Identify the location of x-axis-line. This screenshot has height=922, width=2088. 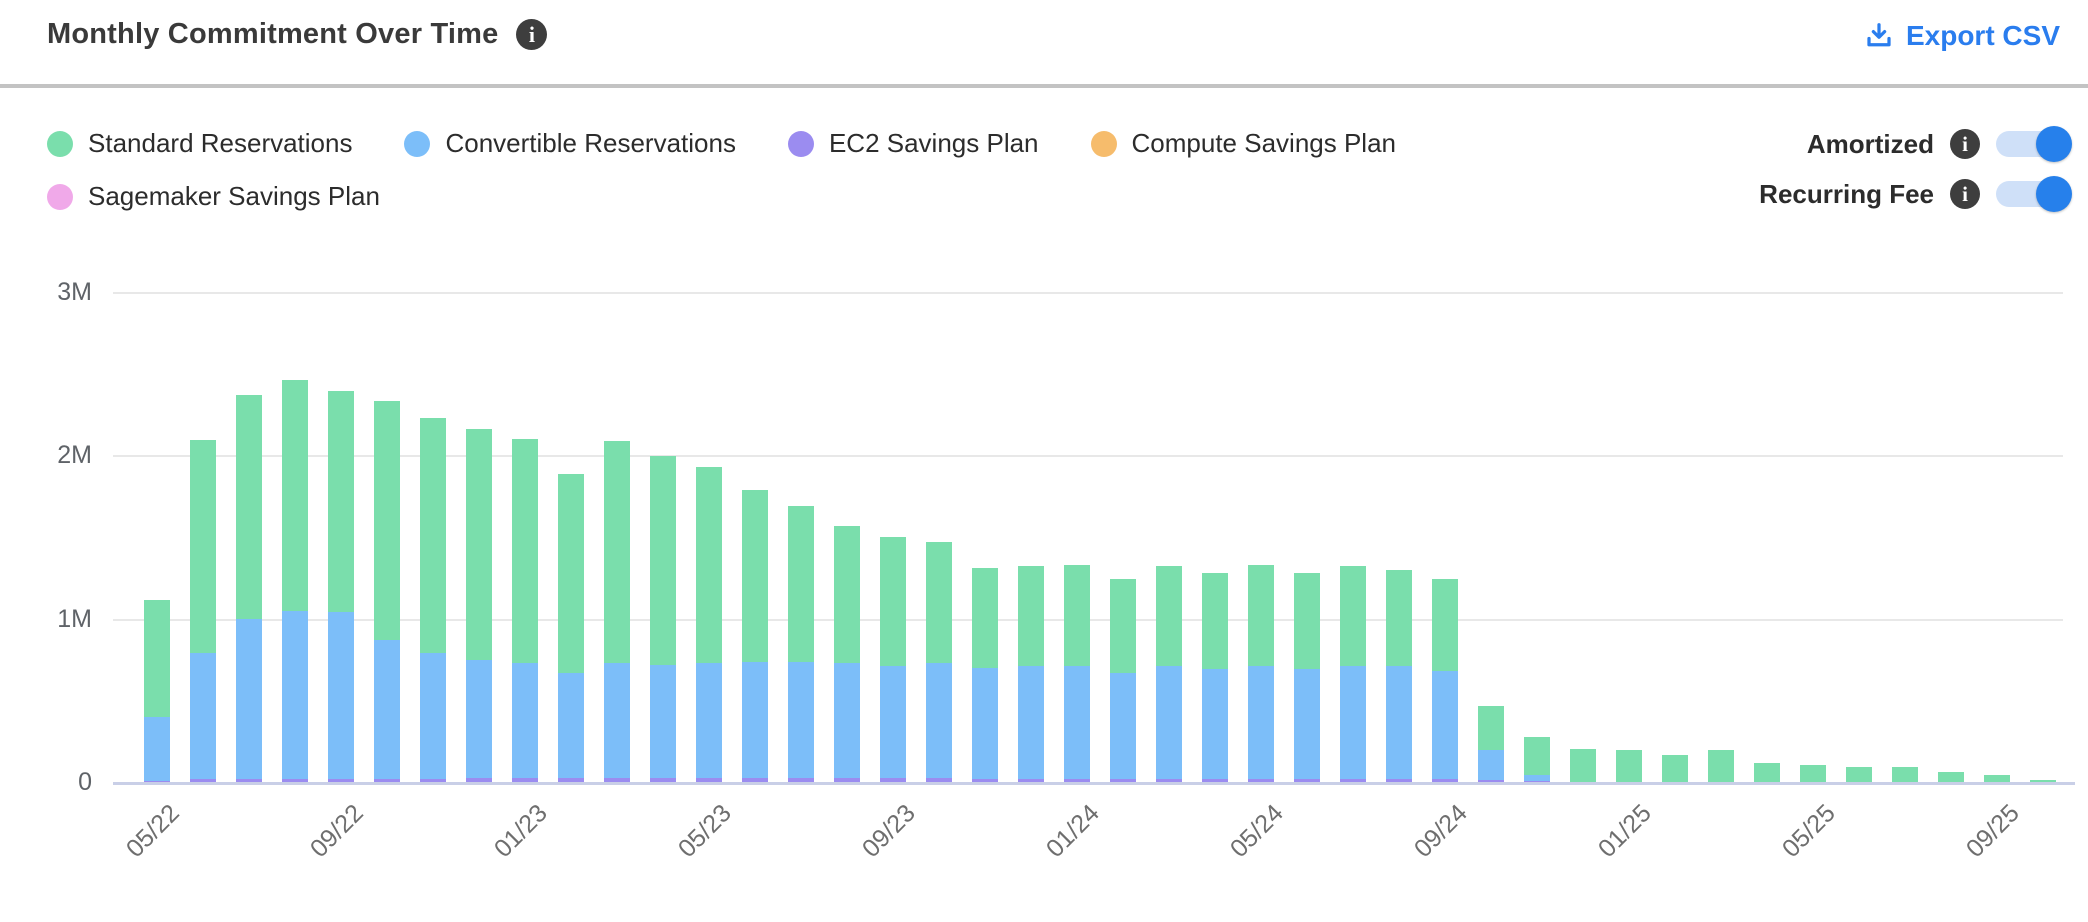
(1094, 783).